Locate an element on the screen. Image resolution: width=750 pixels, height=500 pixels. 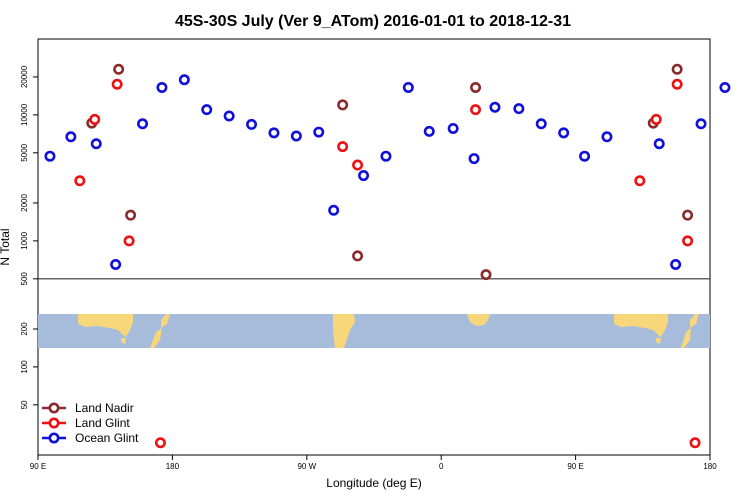
land-new-zealand-n is located at coordinates (165, 321).